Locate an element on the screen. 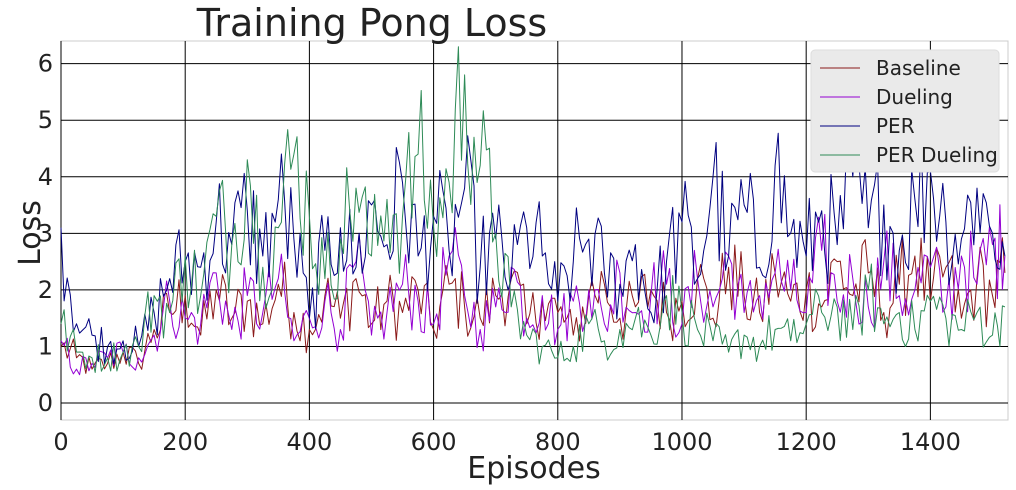 This screenshot has width=1016, height=490. x-tick-label: 1200 is located at coordinates (806, 442).